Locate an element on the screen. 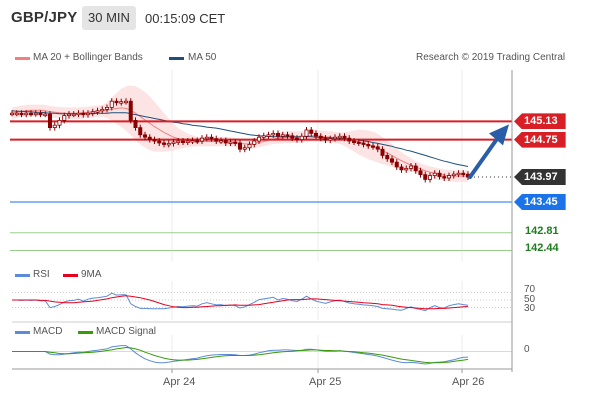 This screenshot has height=400, width=590. x-label-apr-24: Apr 24 is located at coordinates (179, 382).